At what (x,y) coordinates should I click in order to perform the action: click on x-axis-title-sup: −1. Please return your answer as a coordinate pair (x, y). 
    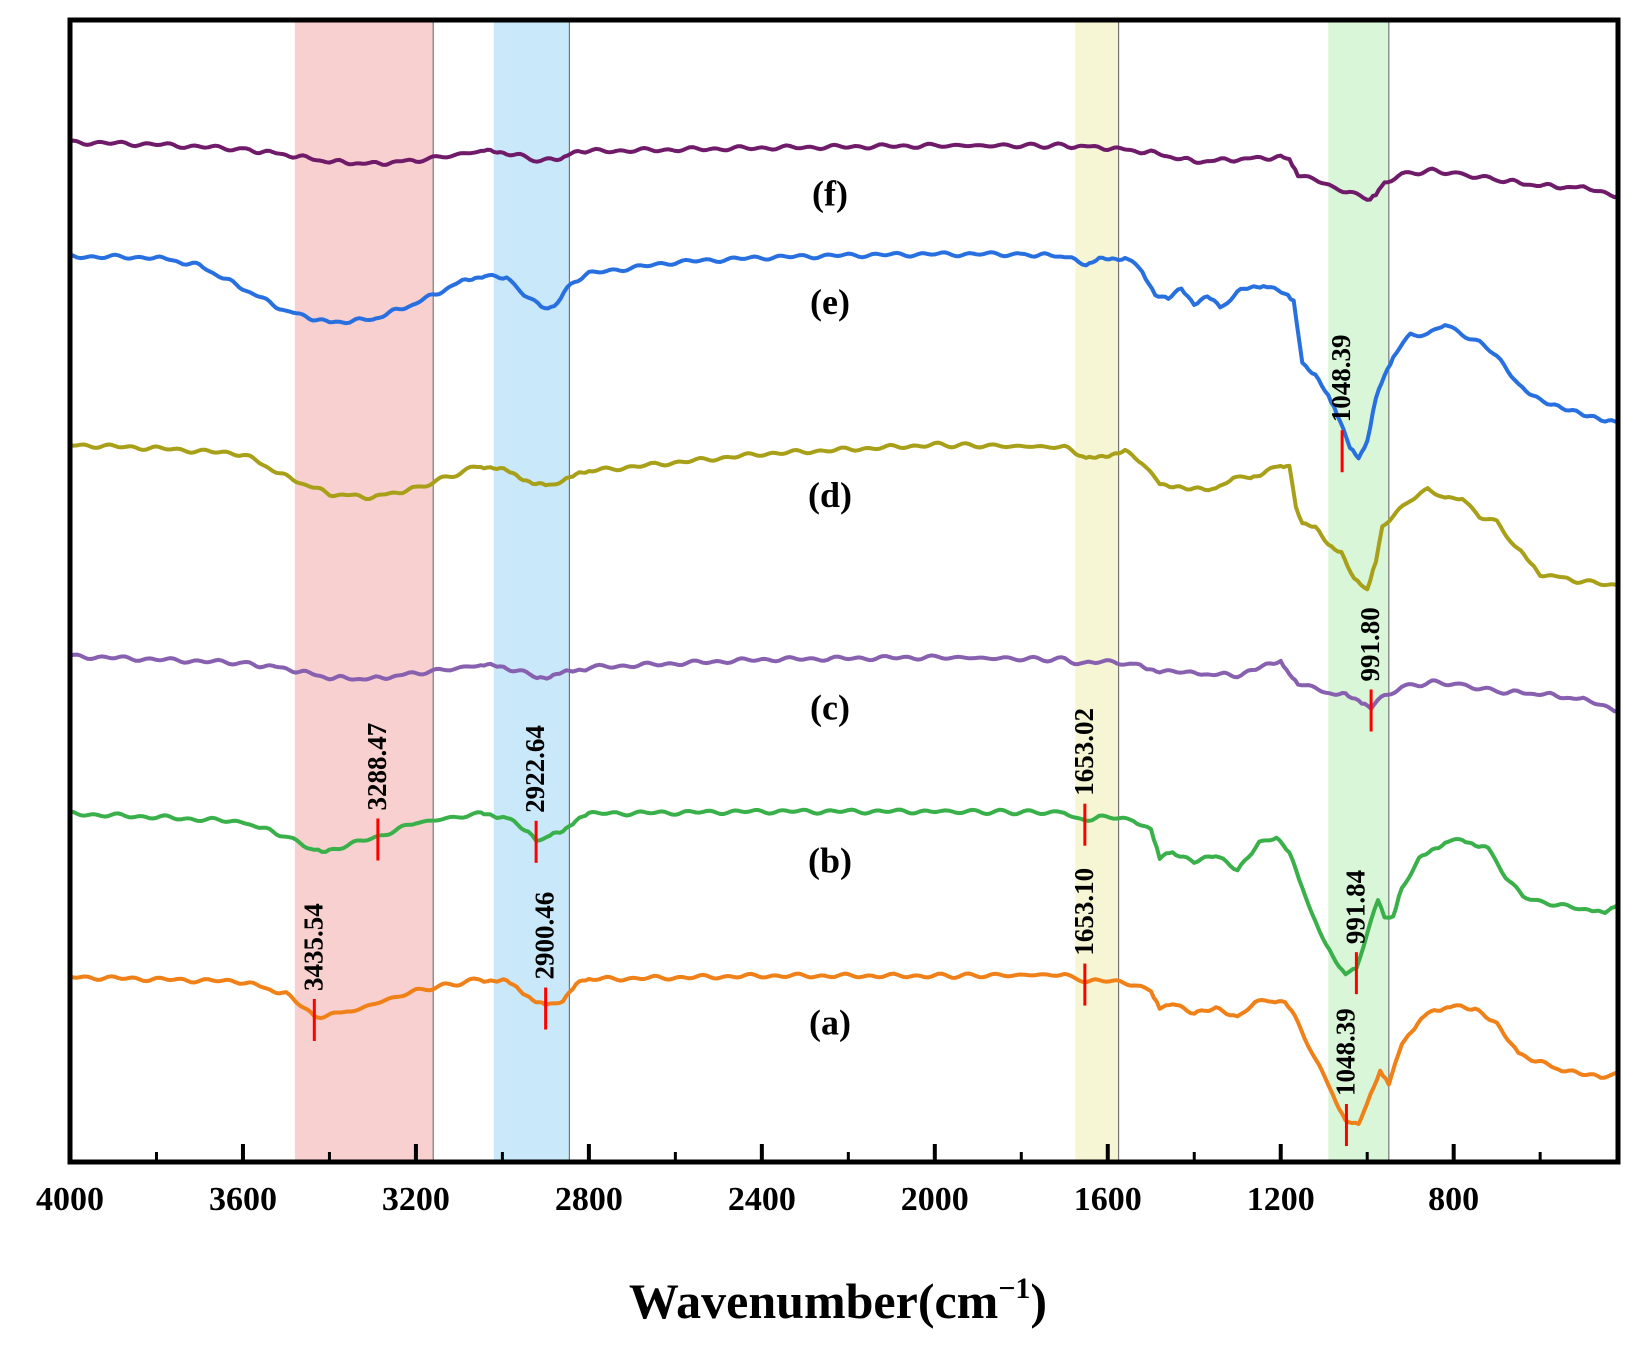
    Looking at the image, I should click on (1014, 1288).